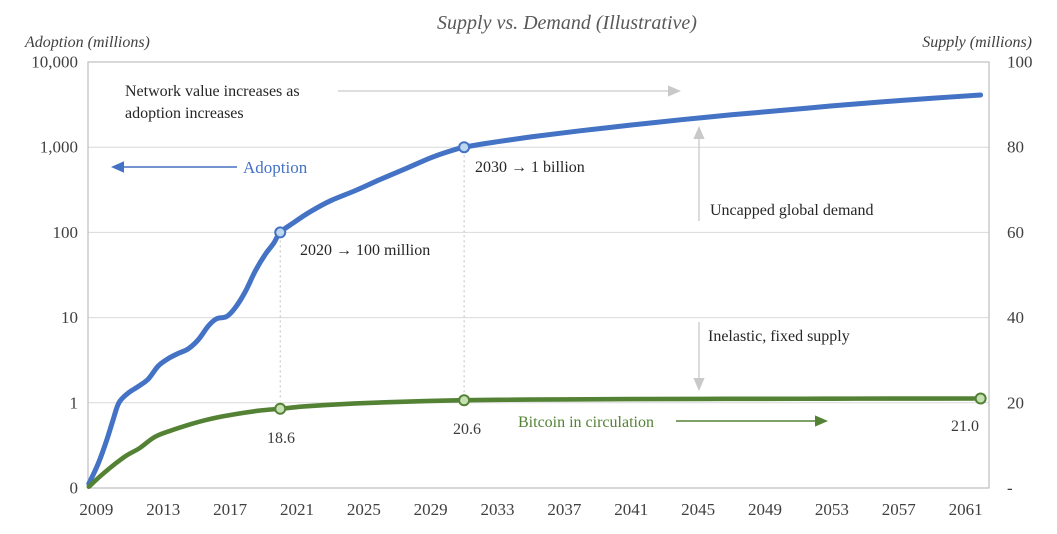 The width and height of the screenshot is (1057, 534). What do you see at coordinates (96, 509) in the screenshot?
I see `x-axis-tick-label: 2009` at bounding box center [96, 509].